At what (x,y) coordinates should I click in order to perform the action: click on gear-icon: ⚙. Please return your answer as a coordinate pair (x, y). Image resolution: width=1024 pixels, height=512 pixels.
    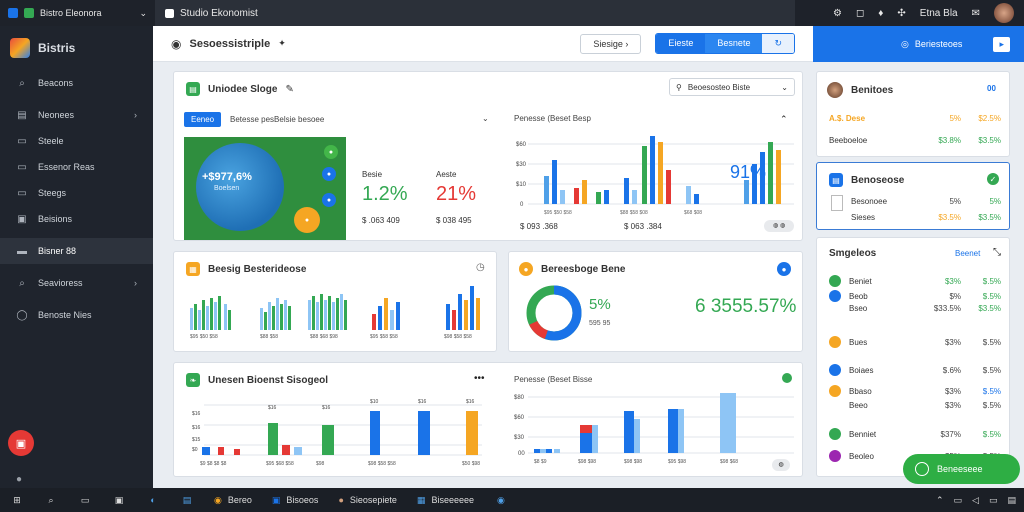
    Looking at the image, I should click on (837, 13).